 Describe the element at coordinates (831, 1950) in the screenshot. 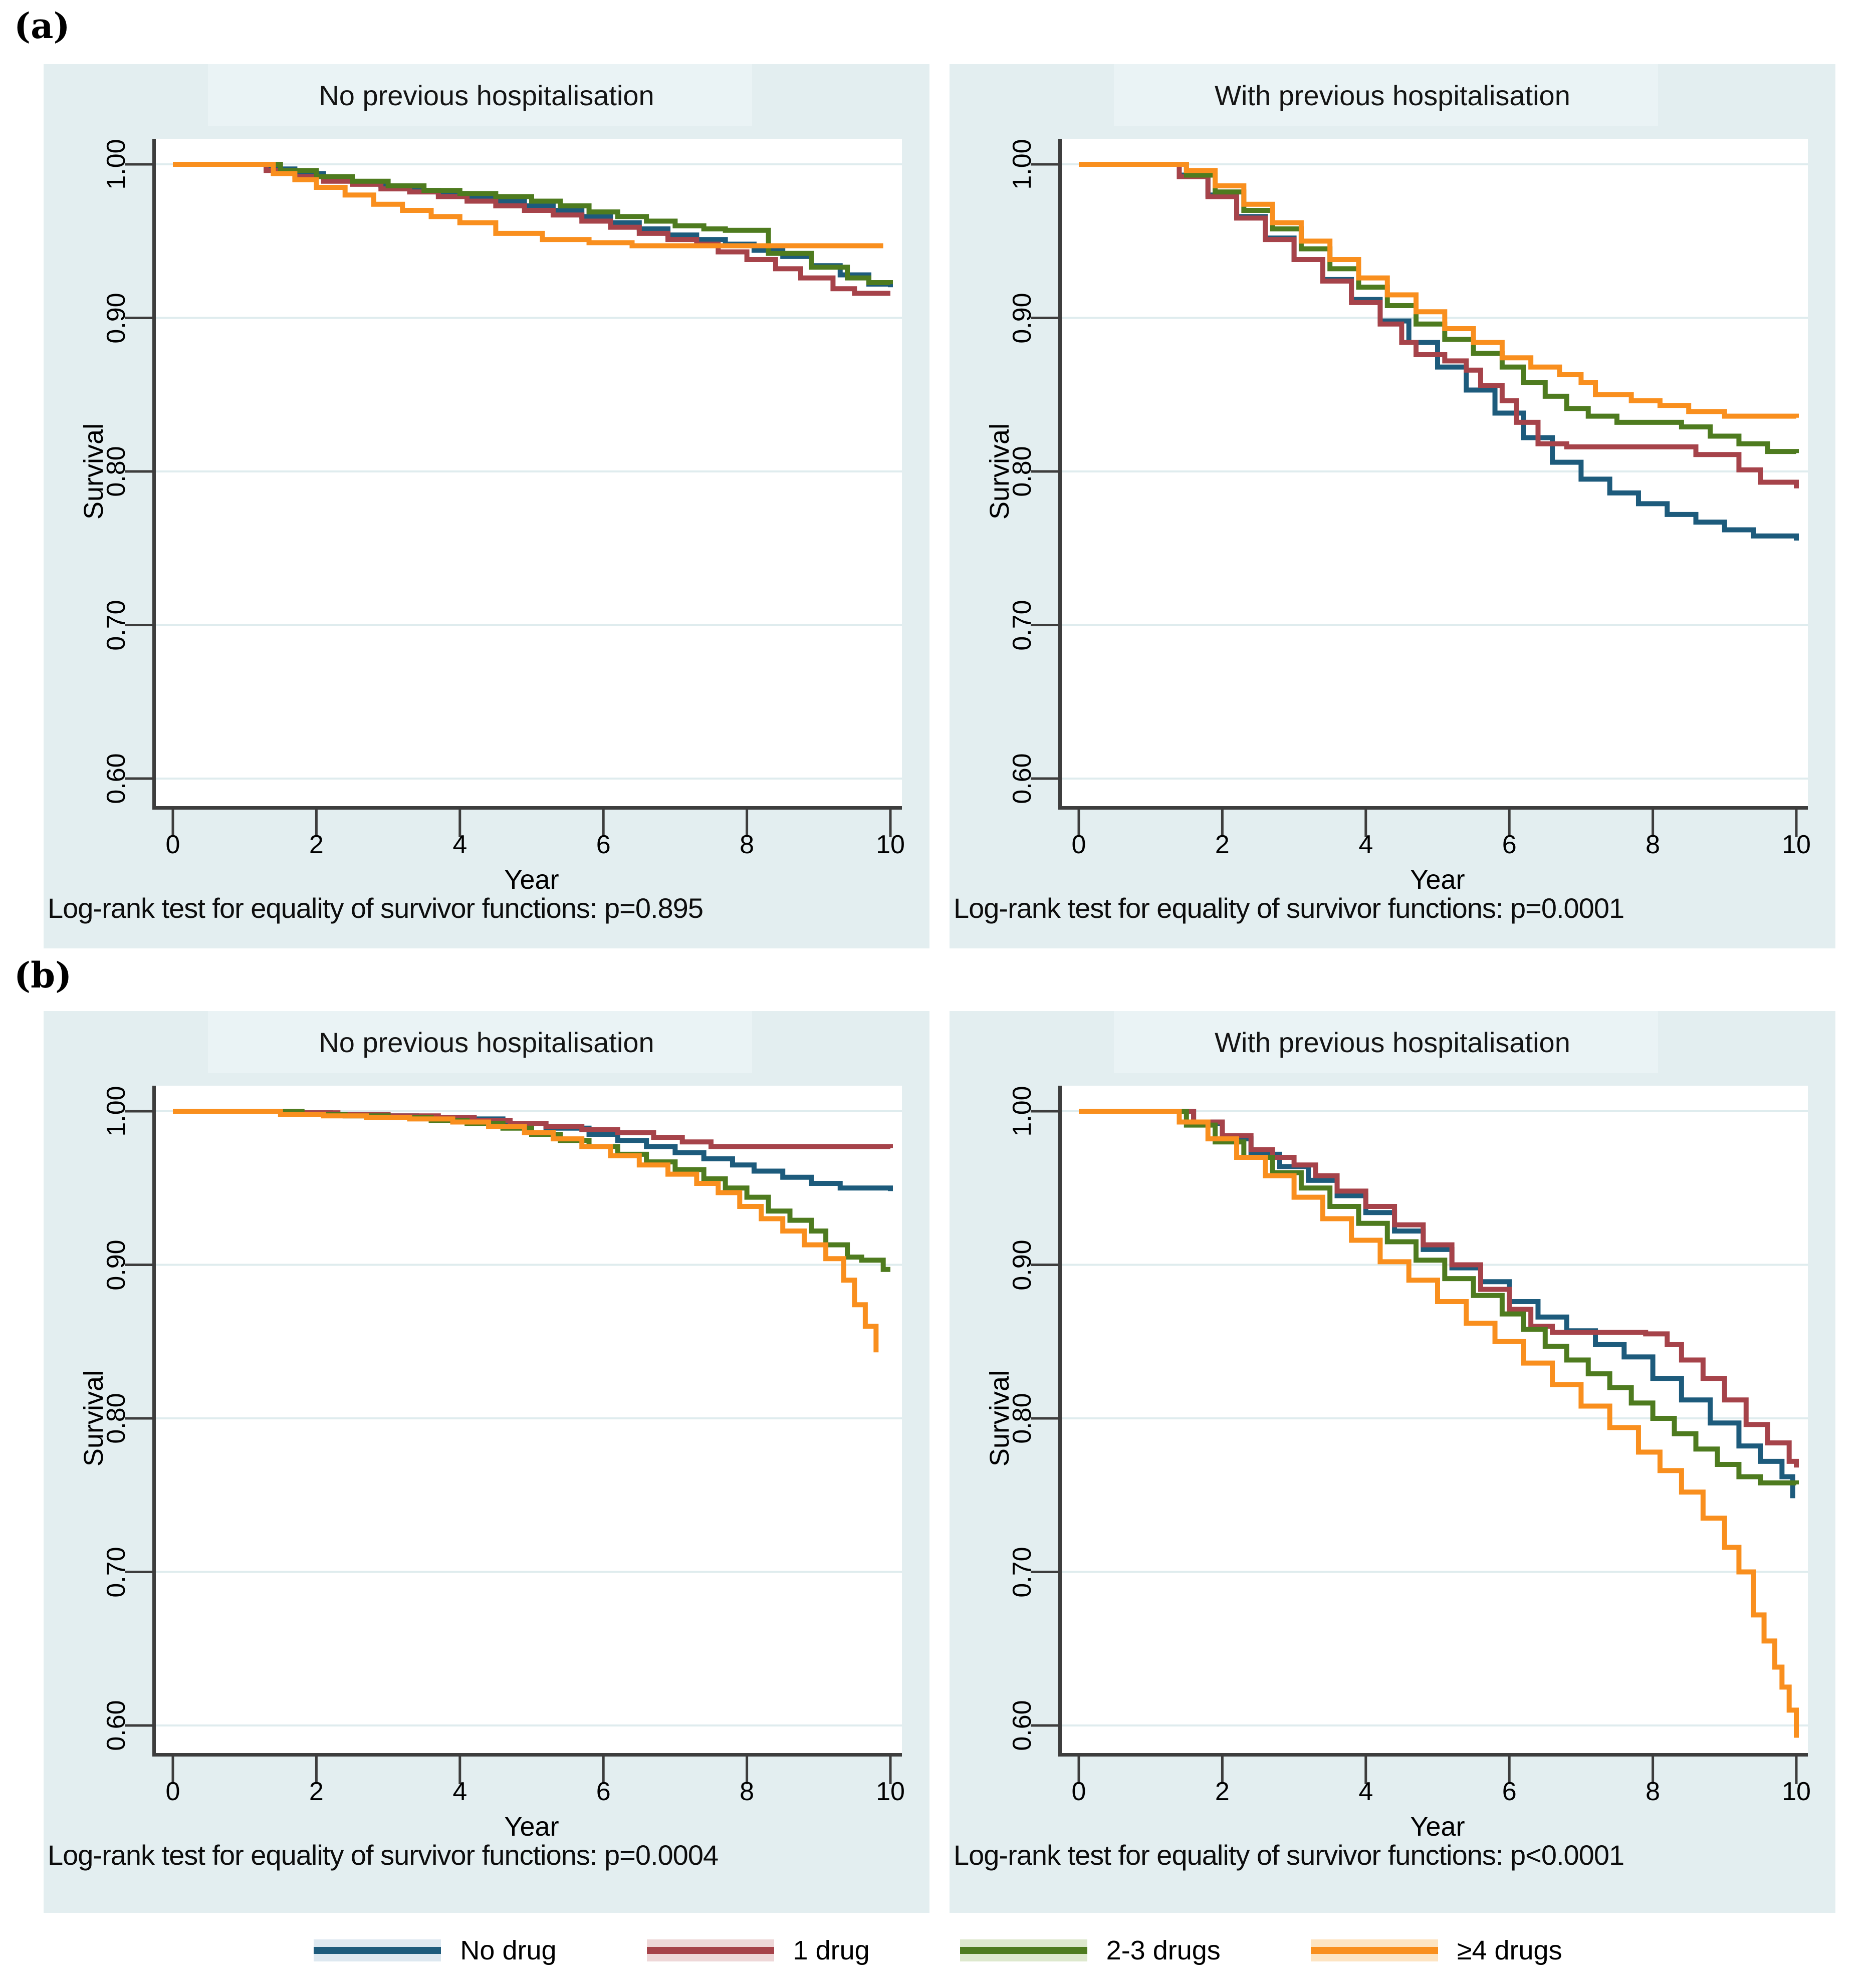

I see `legend-label: 1 drug` at that location.